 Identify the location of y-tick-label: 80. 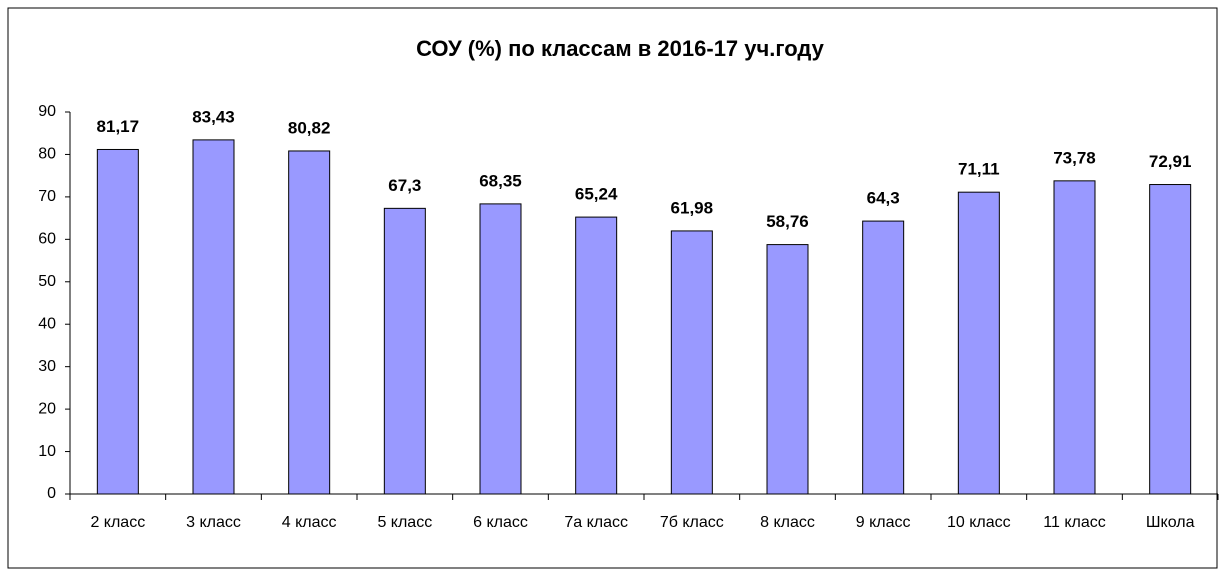
(47, 154).